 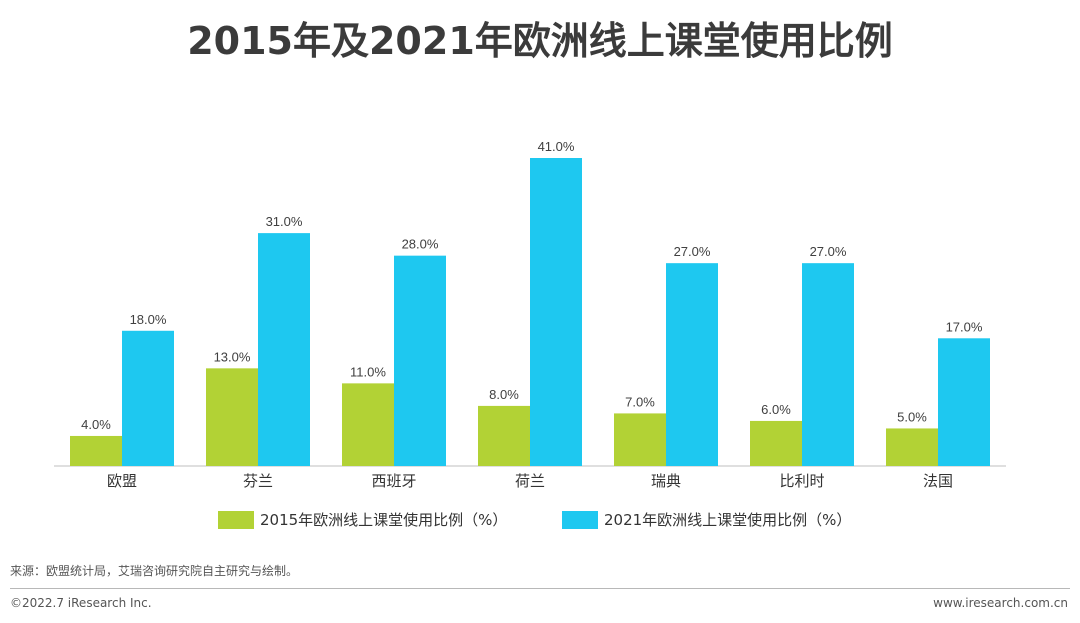 I want to click on legend-item-2021: 2021年欧洲线上课堂使用比例（%）, so click(x=706, y=519).